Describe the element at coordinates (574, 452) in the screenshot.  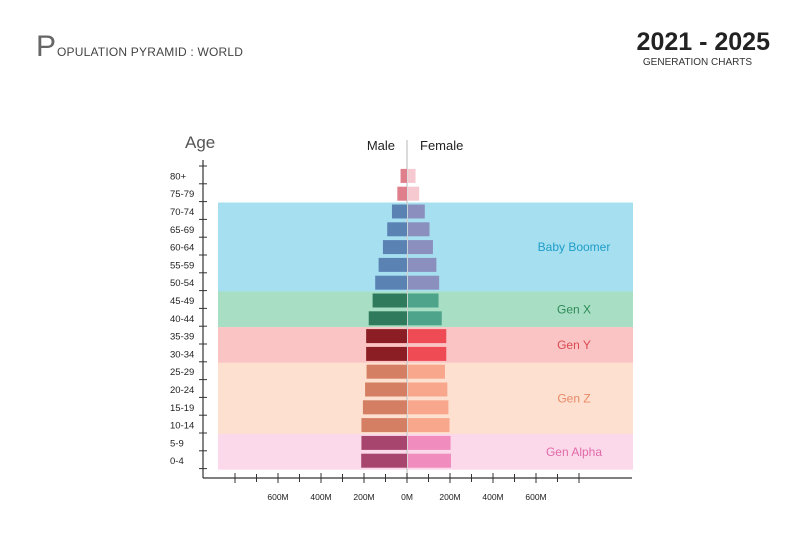
I see `generation-label-4: Gen Alpha` at that location.